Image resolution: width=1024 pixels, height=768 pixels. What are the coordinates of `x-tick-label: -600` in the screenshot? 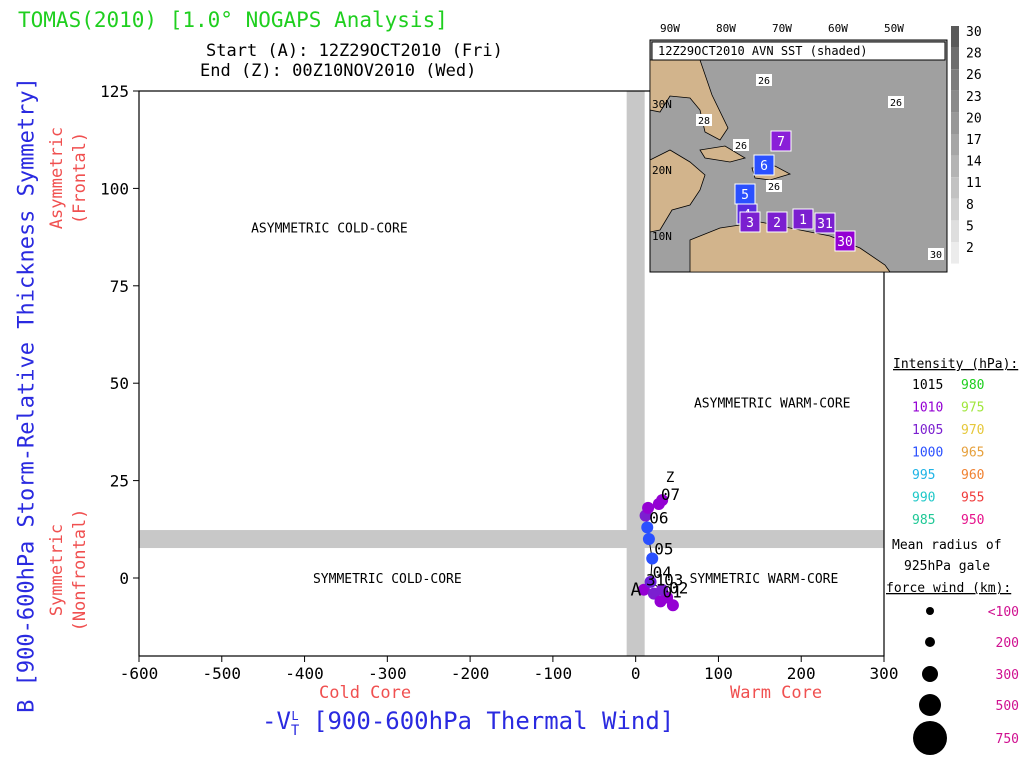 It's located at (139, 673).